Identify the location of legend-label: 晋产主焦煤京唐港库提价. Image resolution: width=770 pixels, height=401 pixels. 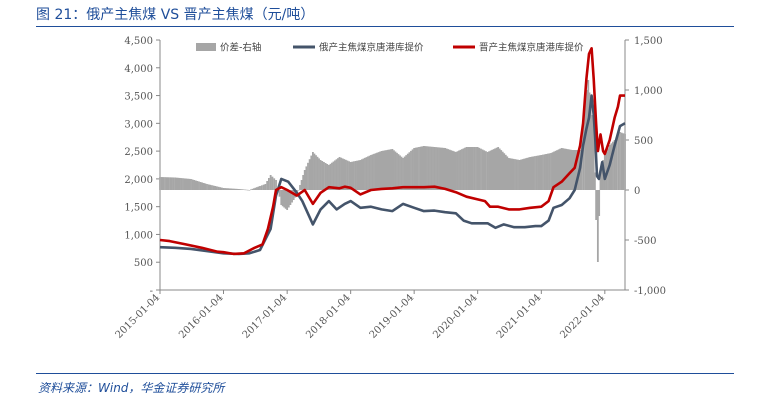
(531, 48).